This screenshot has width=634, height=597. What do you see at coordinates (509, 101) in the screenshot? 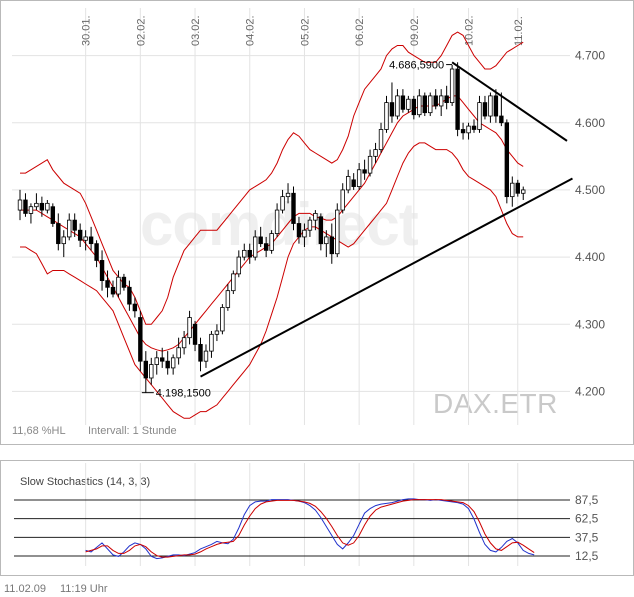
I see `trendline` at bounding box center [509, 101].